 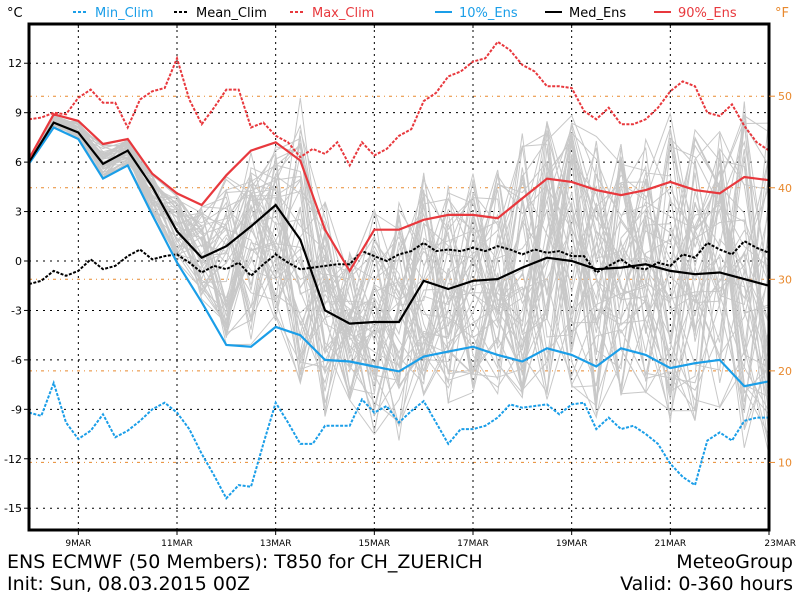 What do you see at coordinates (785, 371) in the screenshot?
I see `y-tick-label-f: 20` at bounding box center [785, 371].